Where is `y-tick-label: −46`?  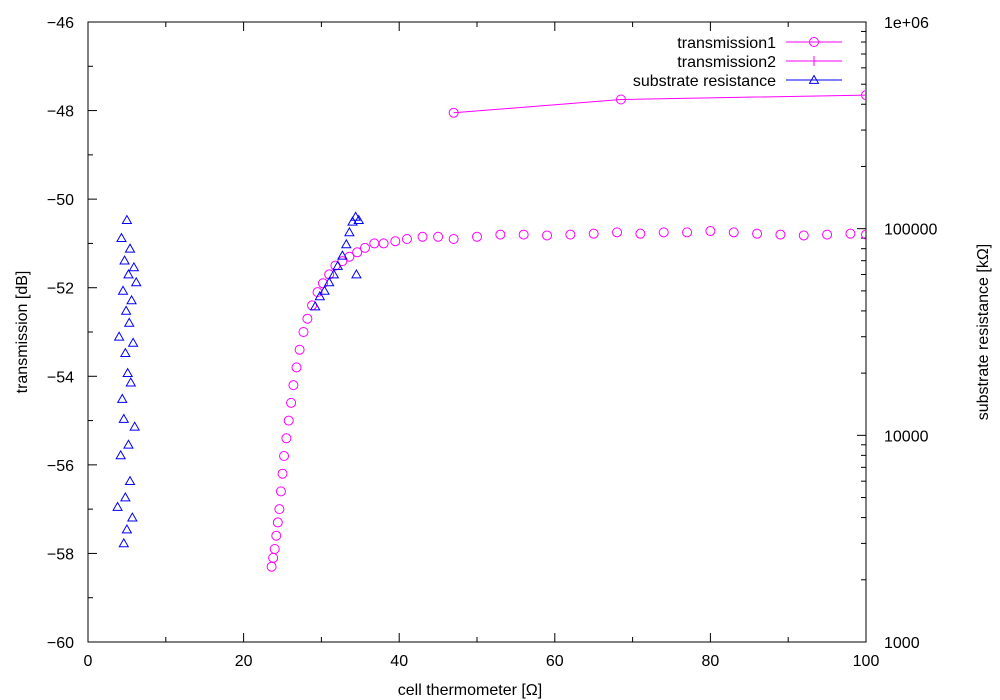
y-tick-label: −46 is located at coordinates (60, 23).